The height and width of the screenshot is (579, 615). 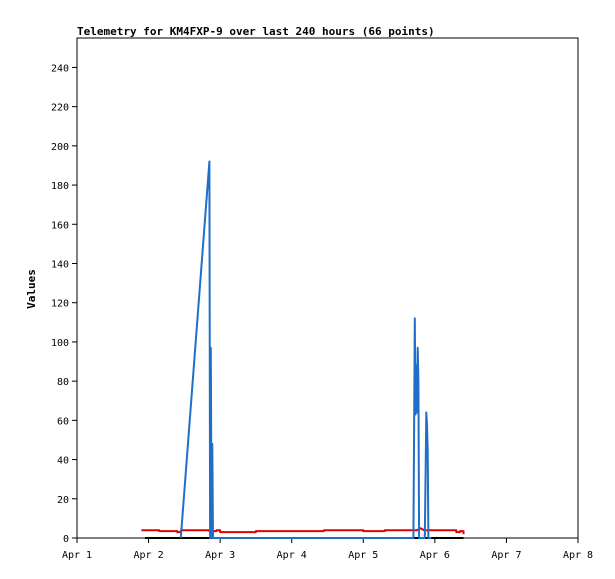 I want to click on y-tick-label: 220, so click(x=60, y=108).